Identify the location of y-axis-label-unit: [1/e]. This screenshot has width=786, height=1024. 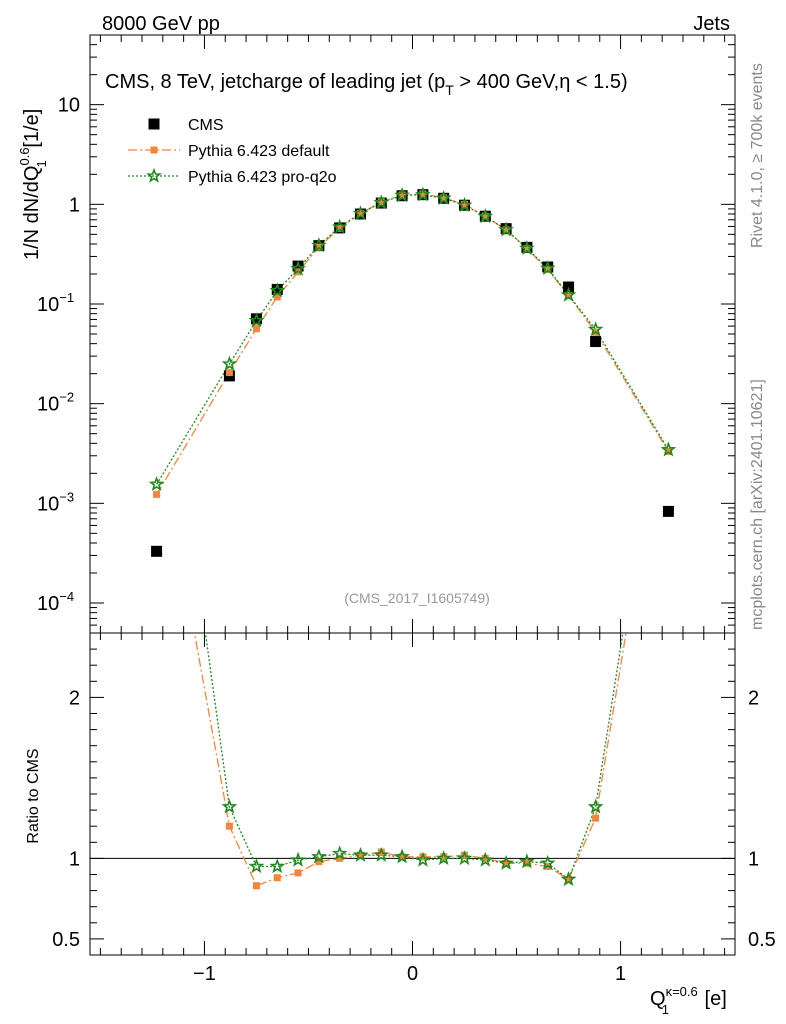
(32, 131).